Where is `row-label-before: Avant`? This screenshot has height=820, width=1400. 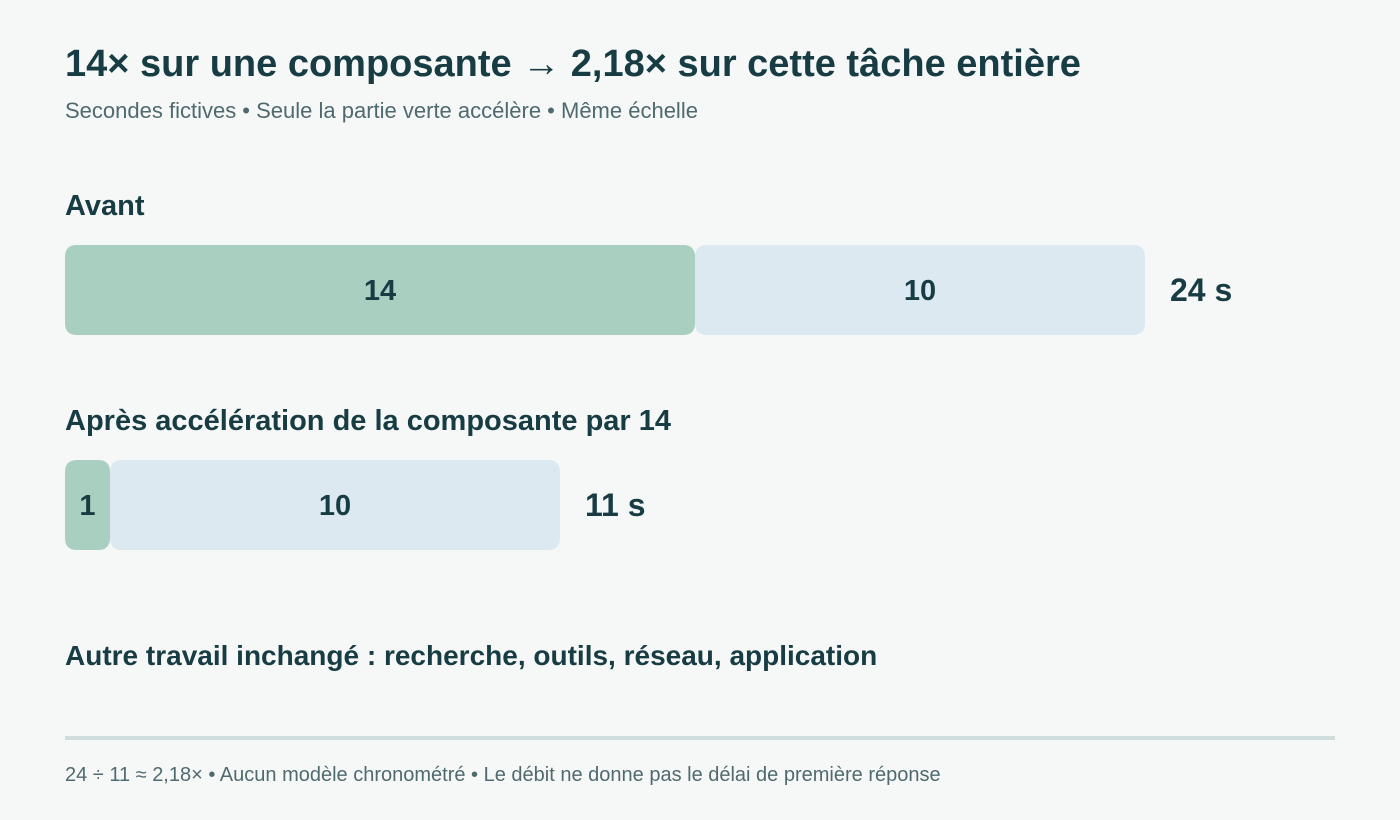 row-label-before: Avant is located at coordinates (105, 206).